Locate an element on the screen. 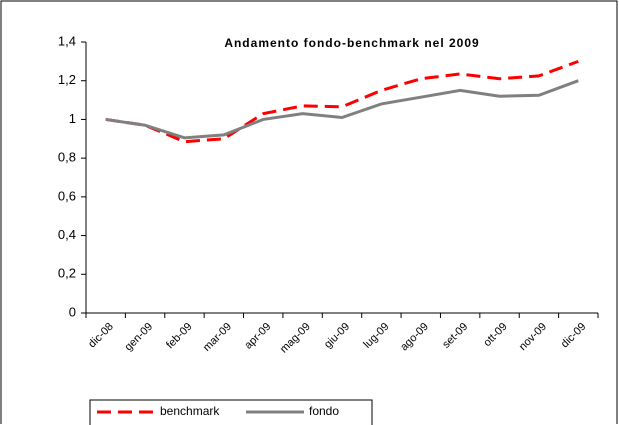 The height and width of the screenshot is (425, 619). x-tick-label: set-09 is located at coordinates (455, 336).